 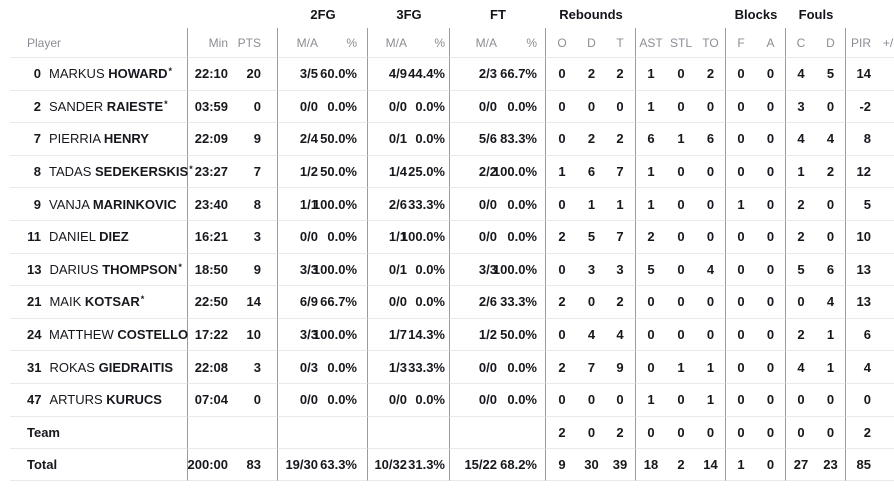 What do you see at coordinates (89, 237) in the screenshot?
I see `player-name: DANIEL DIEZ` at bounding box center [89, 237].